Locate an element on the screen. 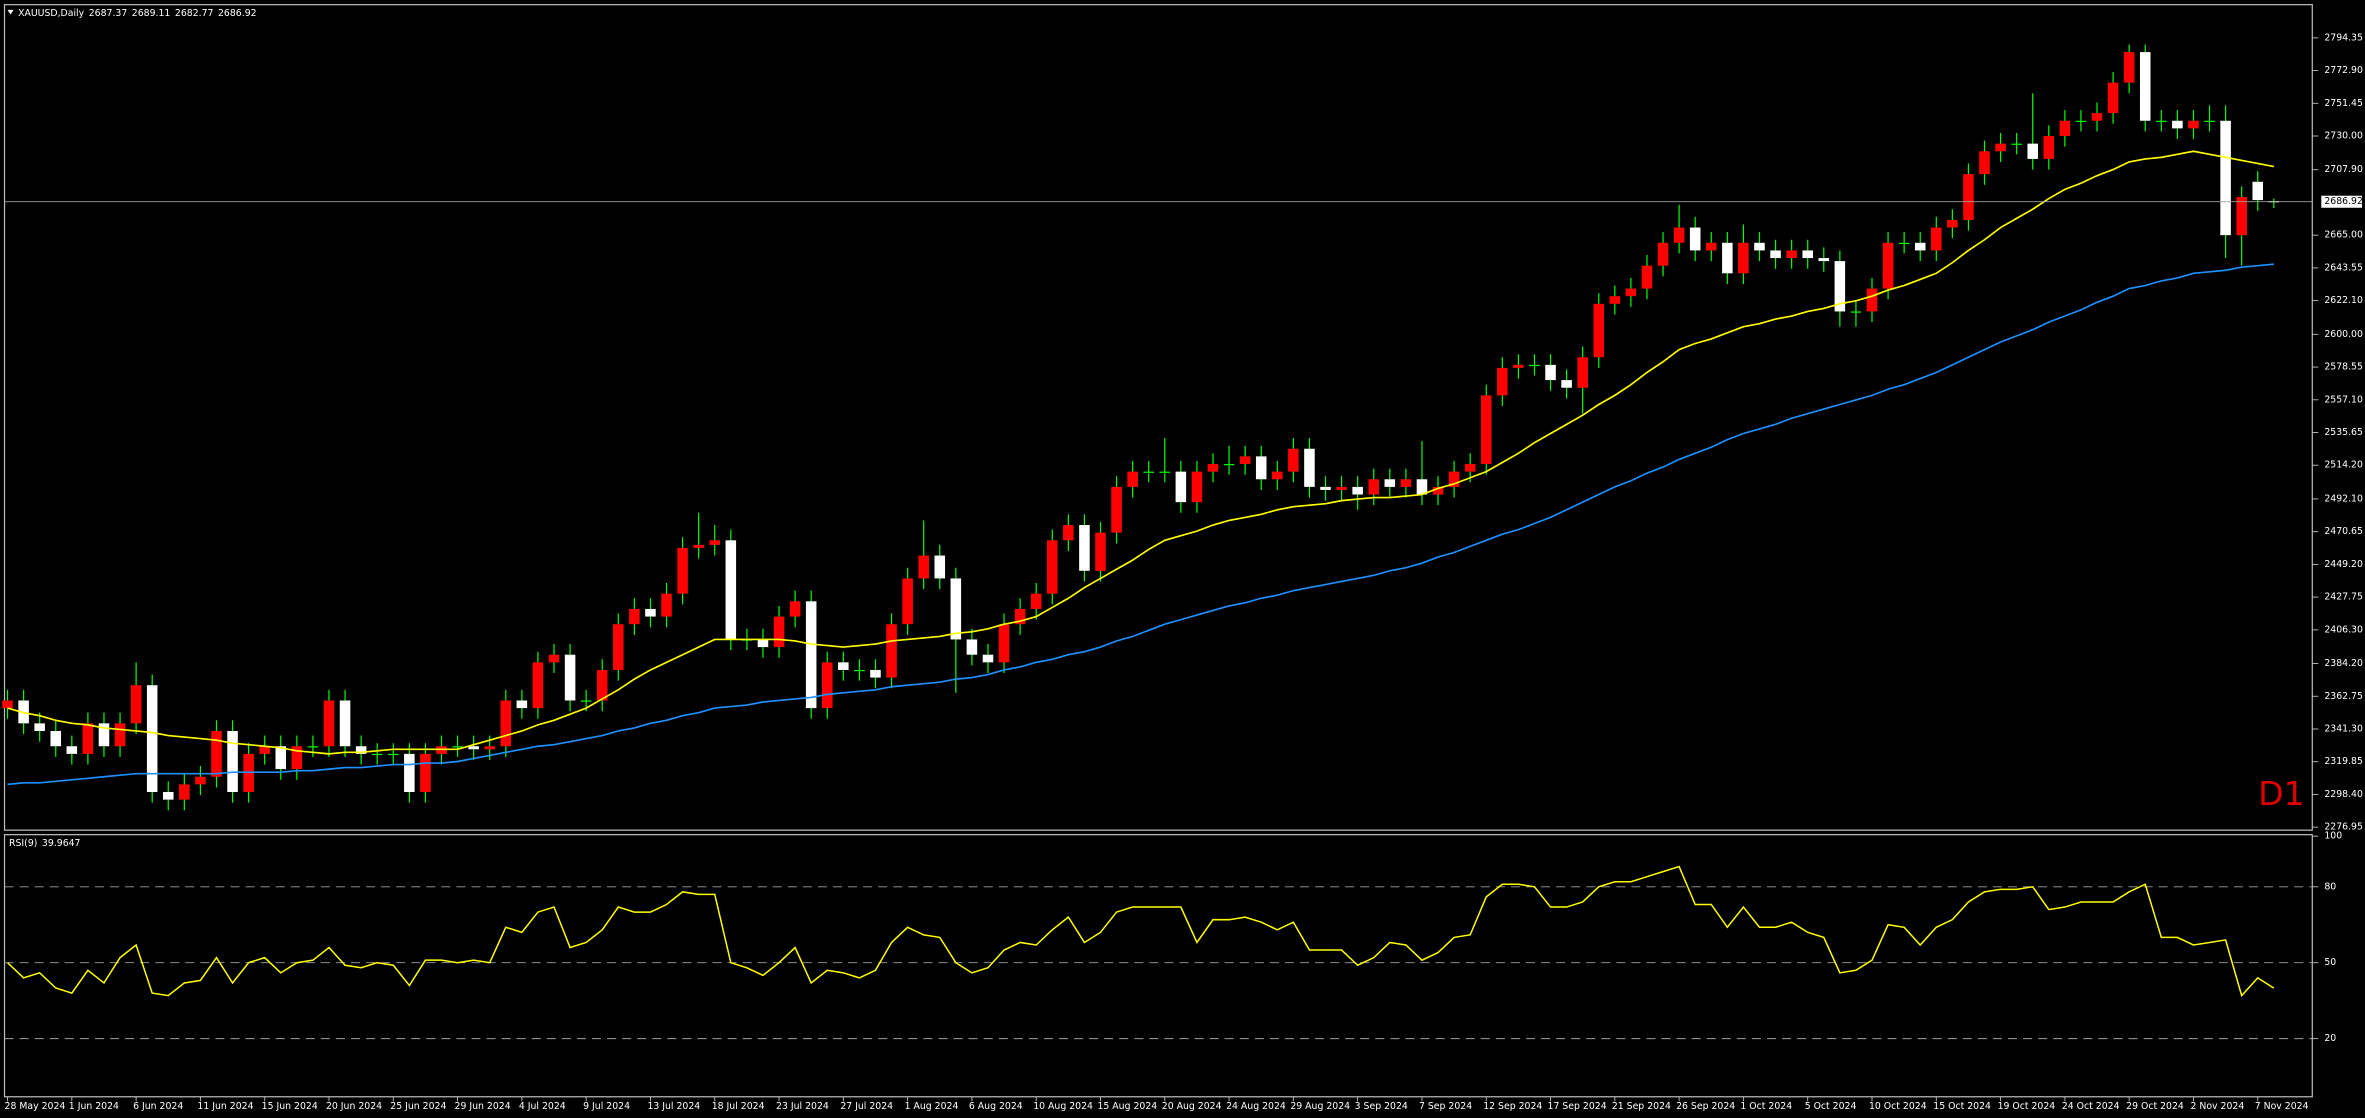 The height and width of the screenshot is (1118, 2365). y-tick-label: 50 is located at coordinates (2330, 962).